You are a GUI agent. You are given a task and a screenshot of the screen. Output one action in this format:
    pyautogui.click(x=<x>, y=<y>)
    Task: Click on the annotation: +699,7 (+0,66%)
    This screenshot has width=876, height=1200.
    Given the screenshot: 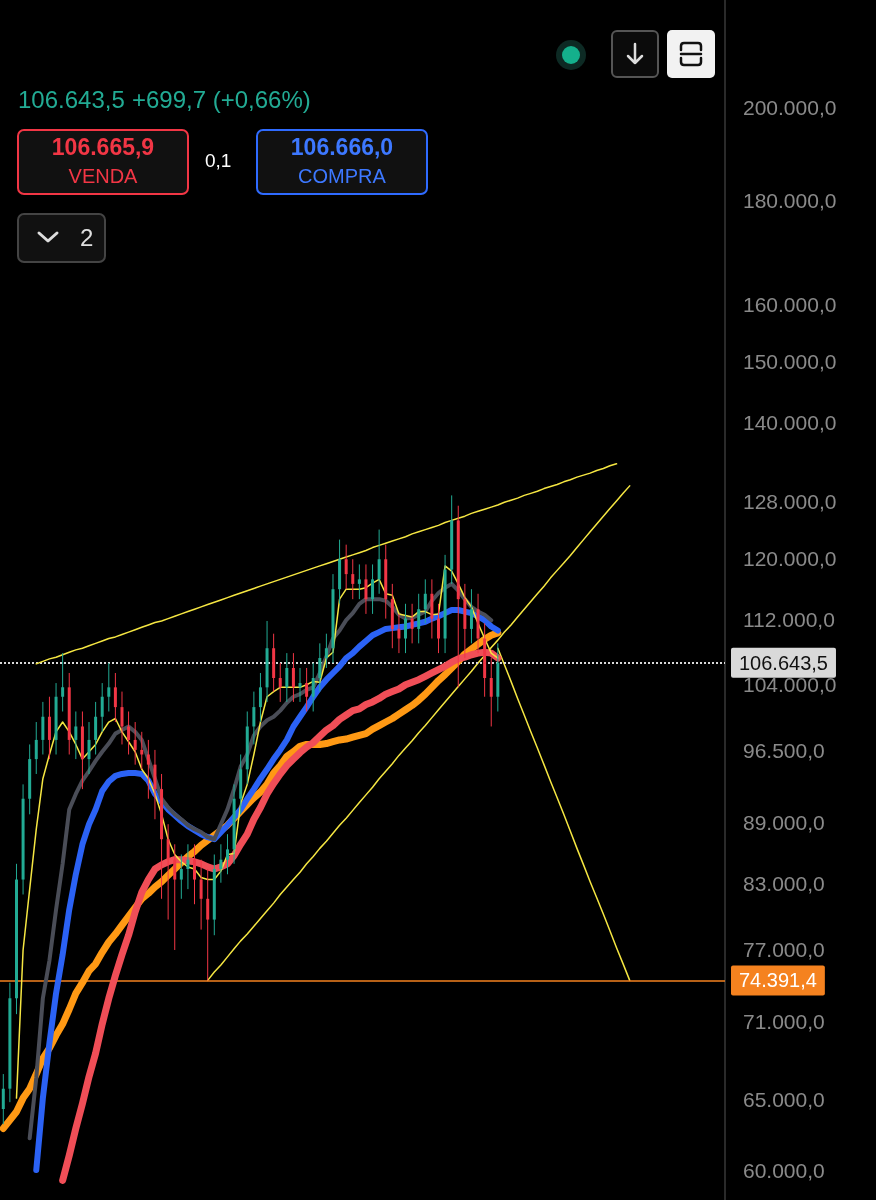 What is the action you would take?
    pyautogui.click(x=221, y=100)
    